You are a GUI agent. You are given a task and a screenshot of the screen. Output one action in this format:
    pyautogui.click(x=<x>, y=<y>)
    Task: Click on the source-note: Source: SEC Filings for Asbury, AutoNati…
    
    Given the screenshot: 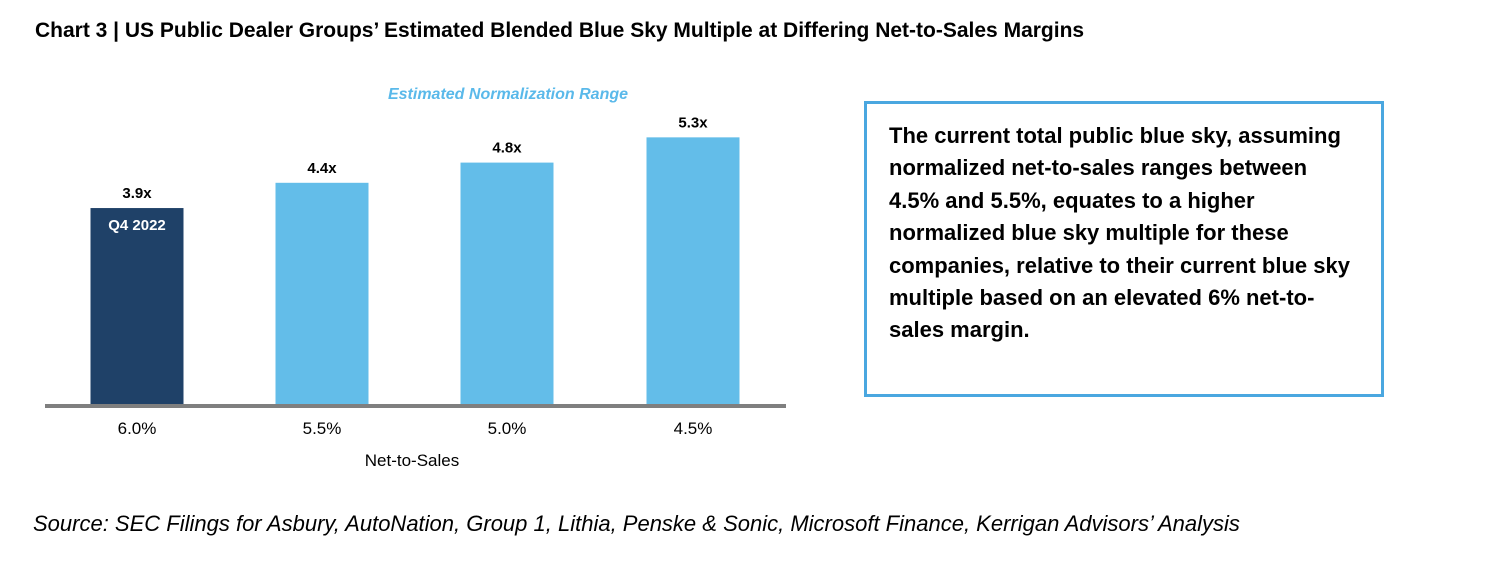 What is the action you would take?
    pyautogui.click(x=636, y=523)
    